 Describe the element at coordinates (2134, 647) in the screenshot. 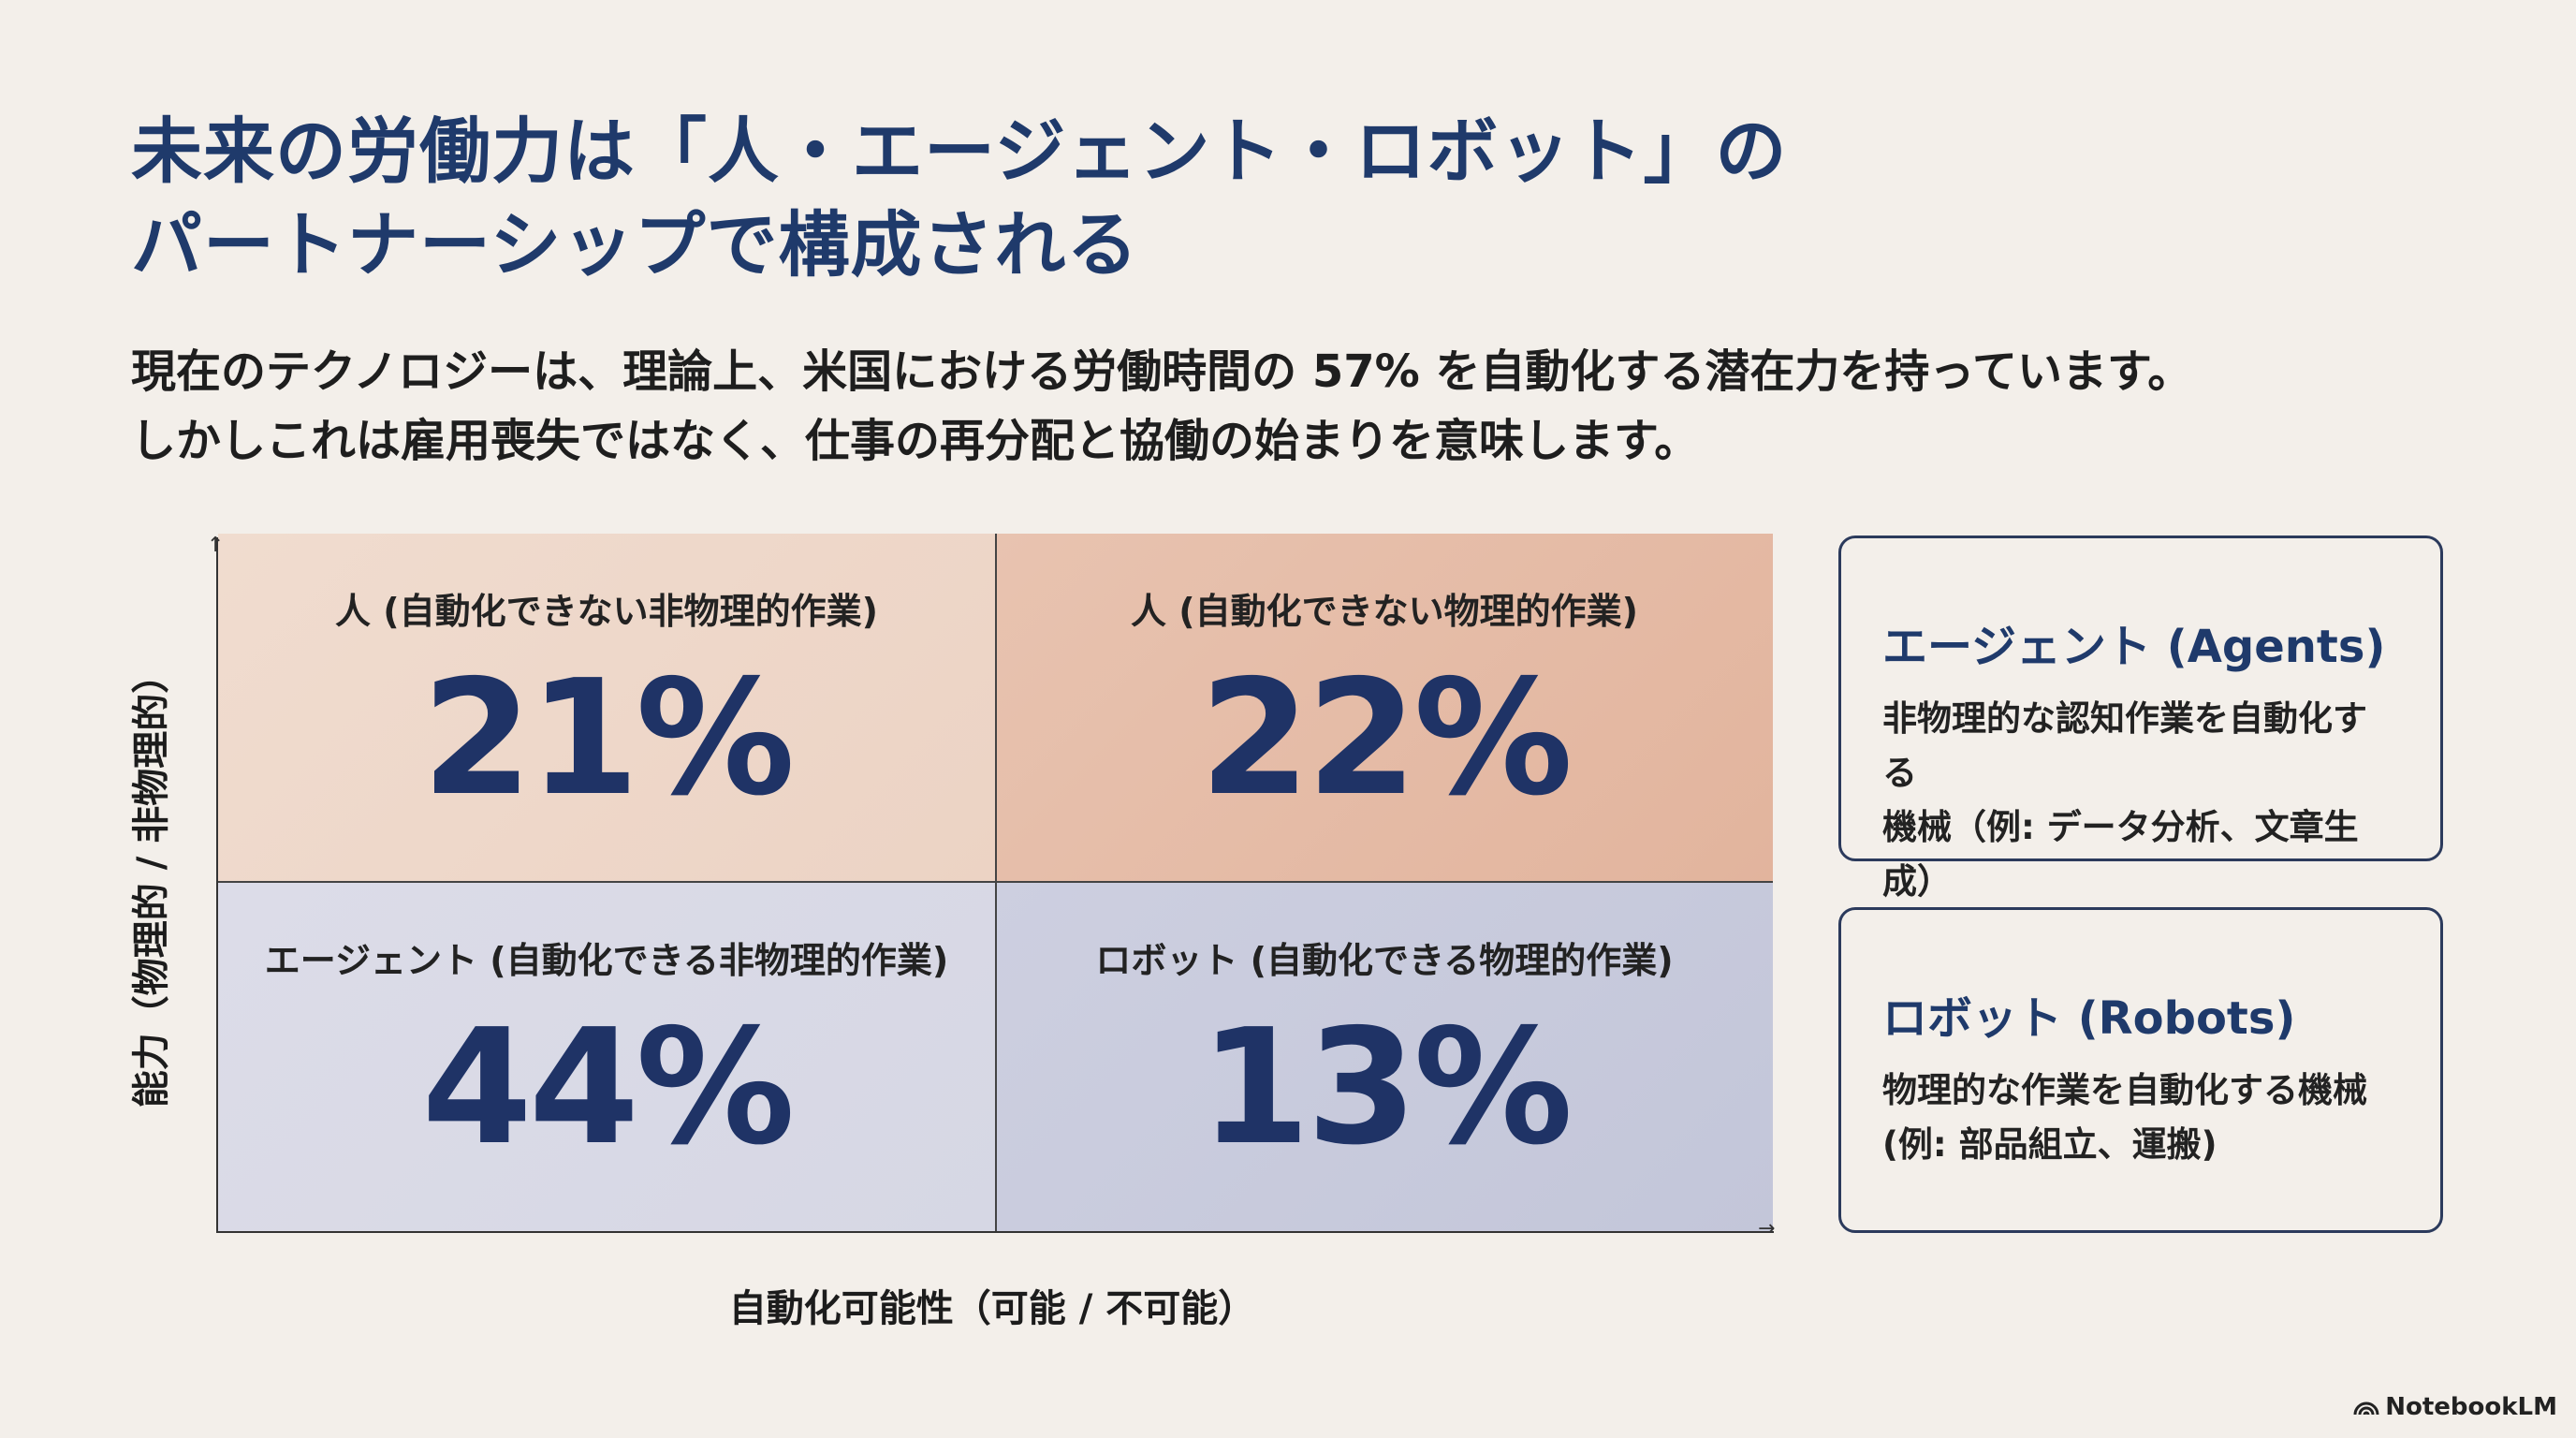

I see `card-title: エージェント (Agents)` at that location.